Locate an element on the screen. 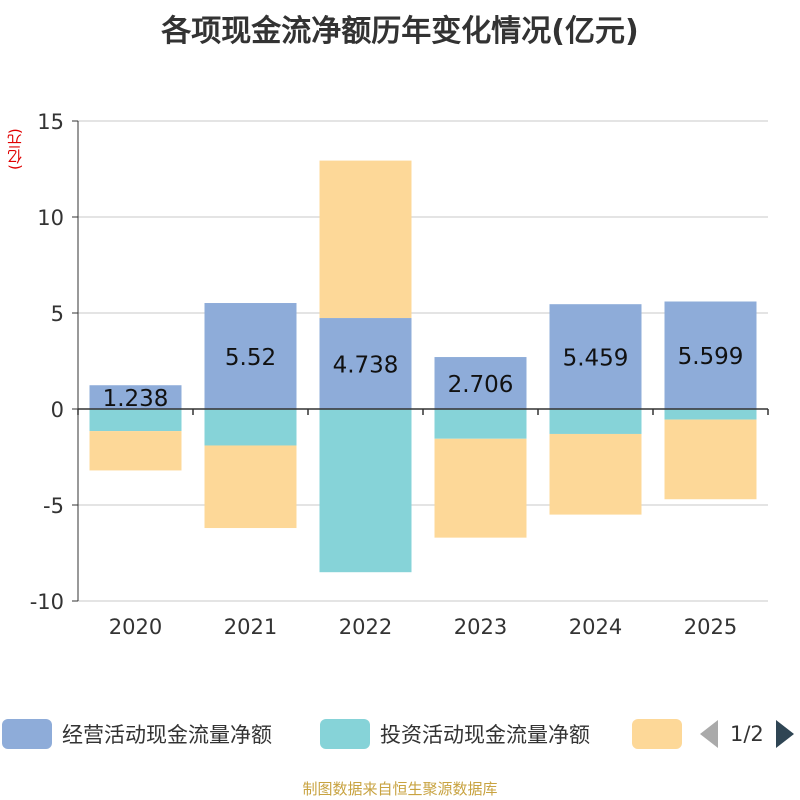  bar-series2-2024 is located at coordinates (595, 474).